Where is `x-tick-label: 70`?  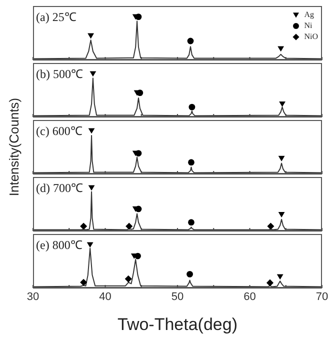 x-tick-label: 70 is located at coordinates (322, 296).